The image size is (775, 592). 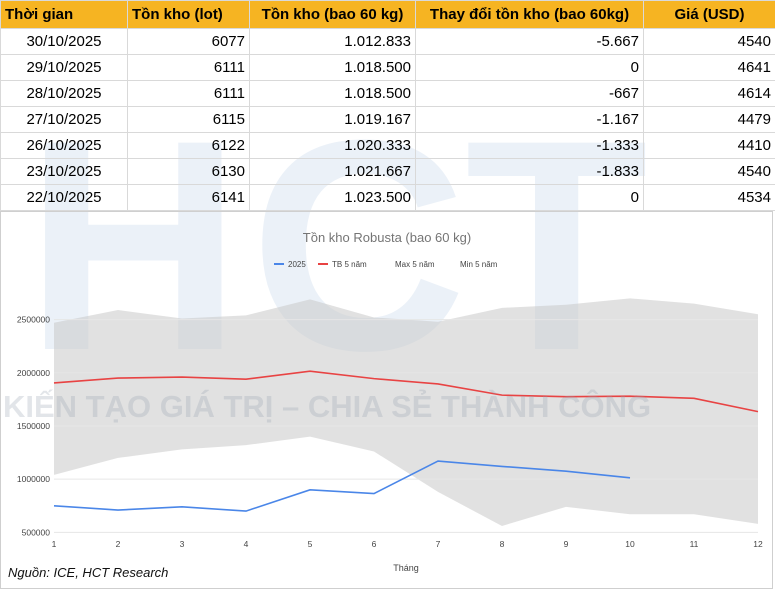 What do you see at coordinates (709, 67) in the screenshot?
I see `cell-price: 4641` at bounding box center [709, 67].